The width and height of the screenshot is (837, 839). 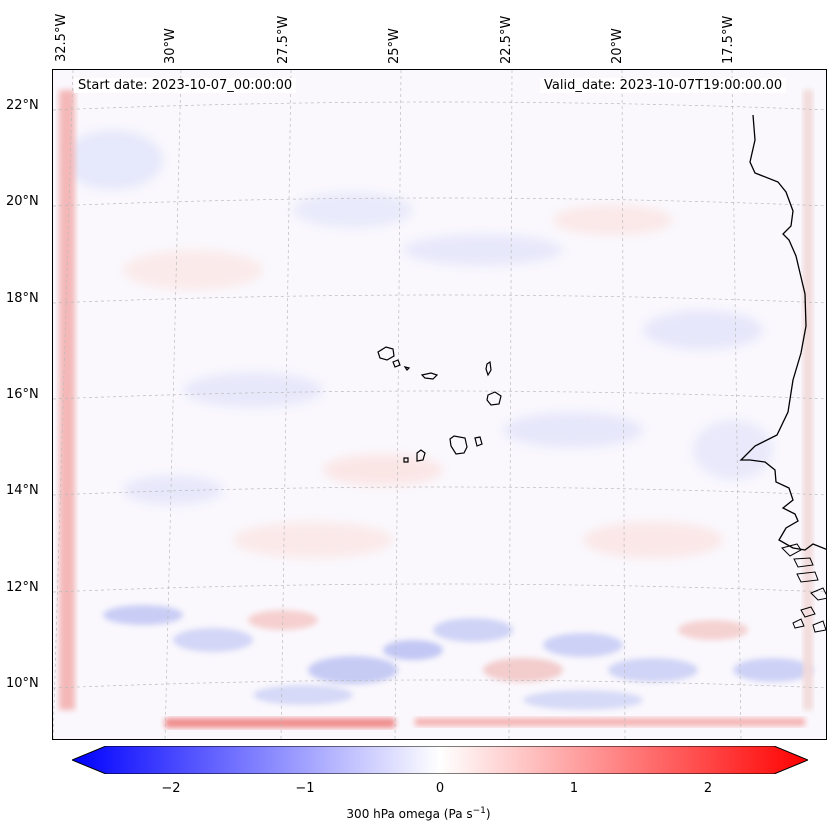 I want to click on colorbar-label-close: ), so click(x=488, y=814).